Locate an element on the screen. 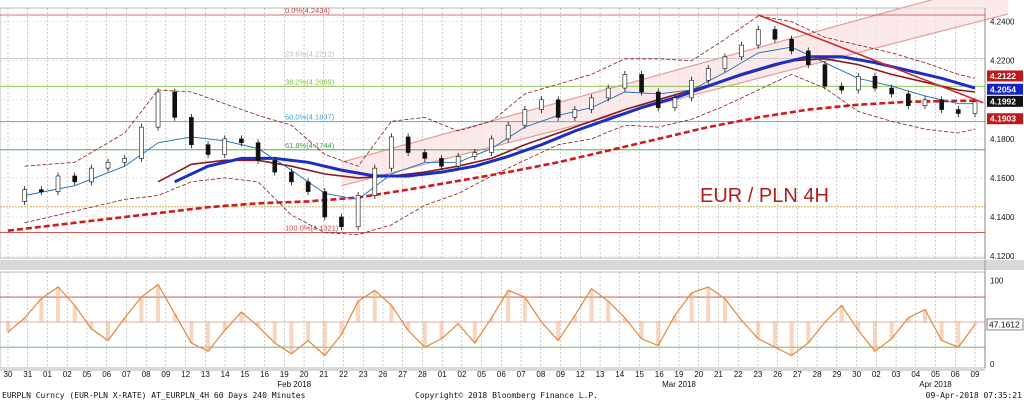 Image resolution: width=1024 pixels, height=401 pixels. price-tag-label: 4.1903 is located at coordinates (1003, 119).